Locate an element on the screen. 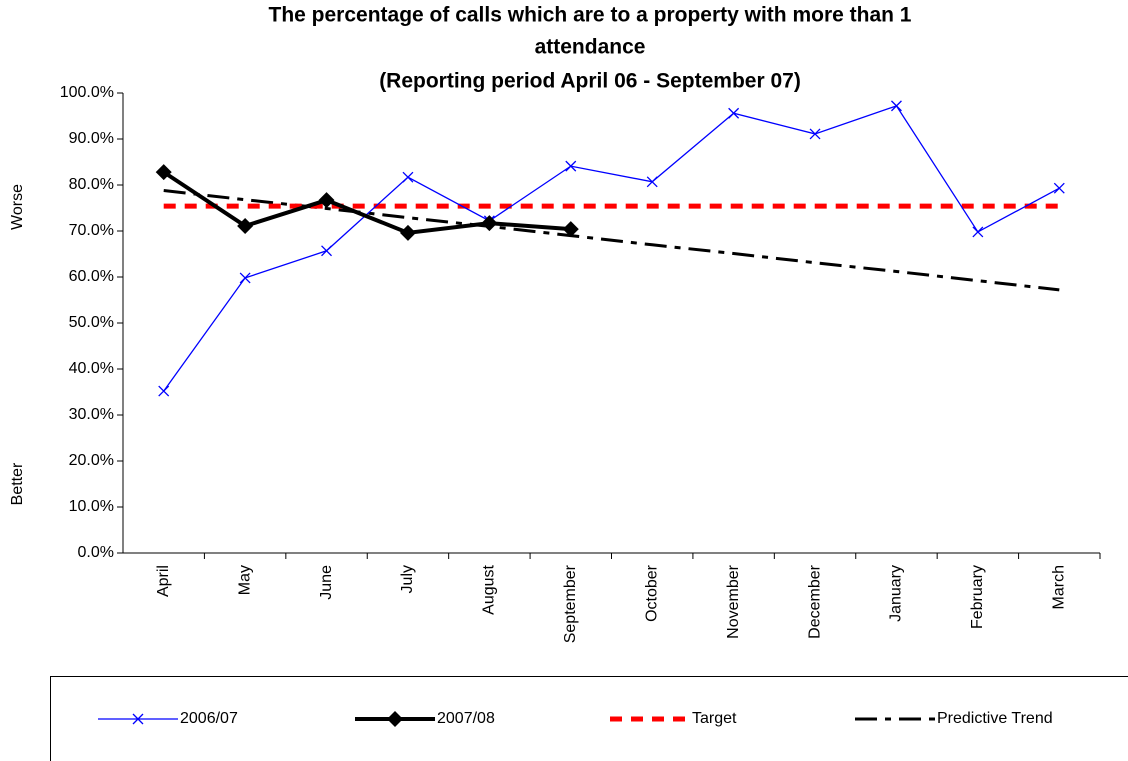 Image resolution: width=1128 pixels, height=761 pixels. y-tick-label: 90.0% is located at coordinates (91, 138).